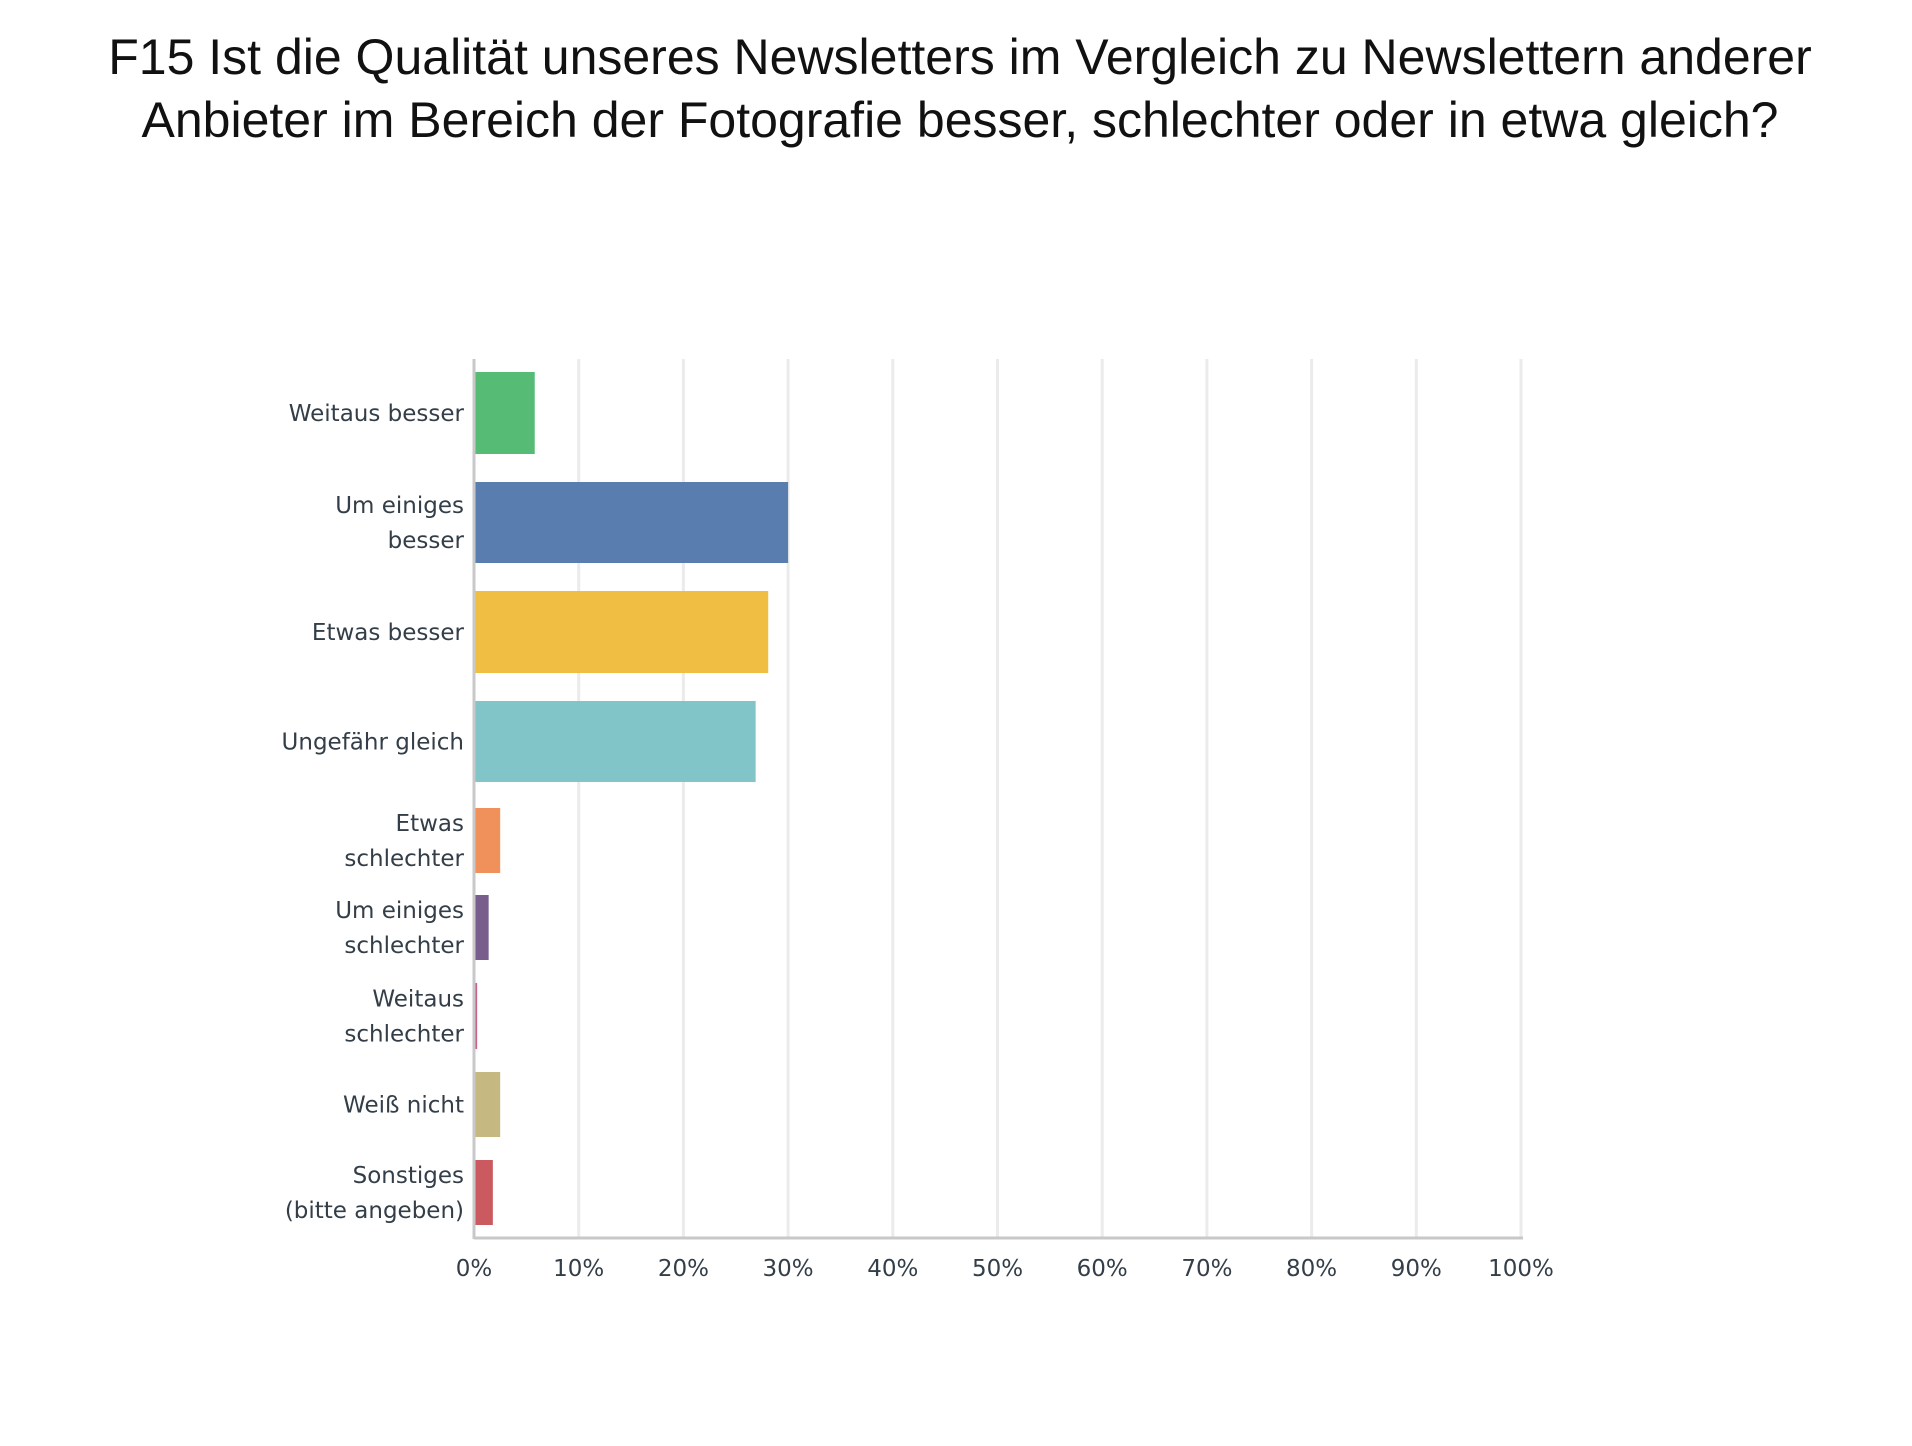 The image size is (1912, 1446). I want to click on category-label: besser, so click(426, 541).